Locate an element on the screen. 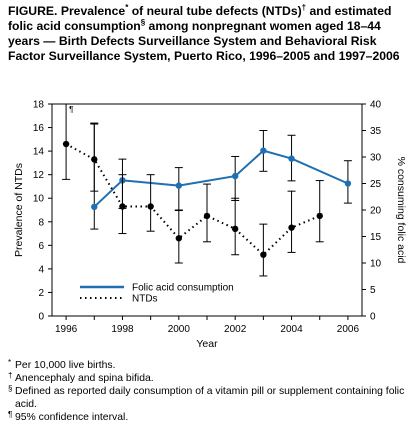 This screenshot has width=418, height=442. y-left-tick-label: 18 is located at coordinates (39, 105).